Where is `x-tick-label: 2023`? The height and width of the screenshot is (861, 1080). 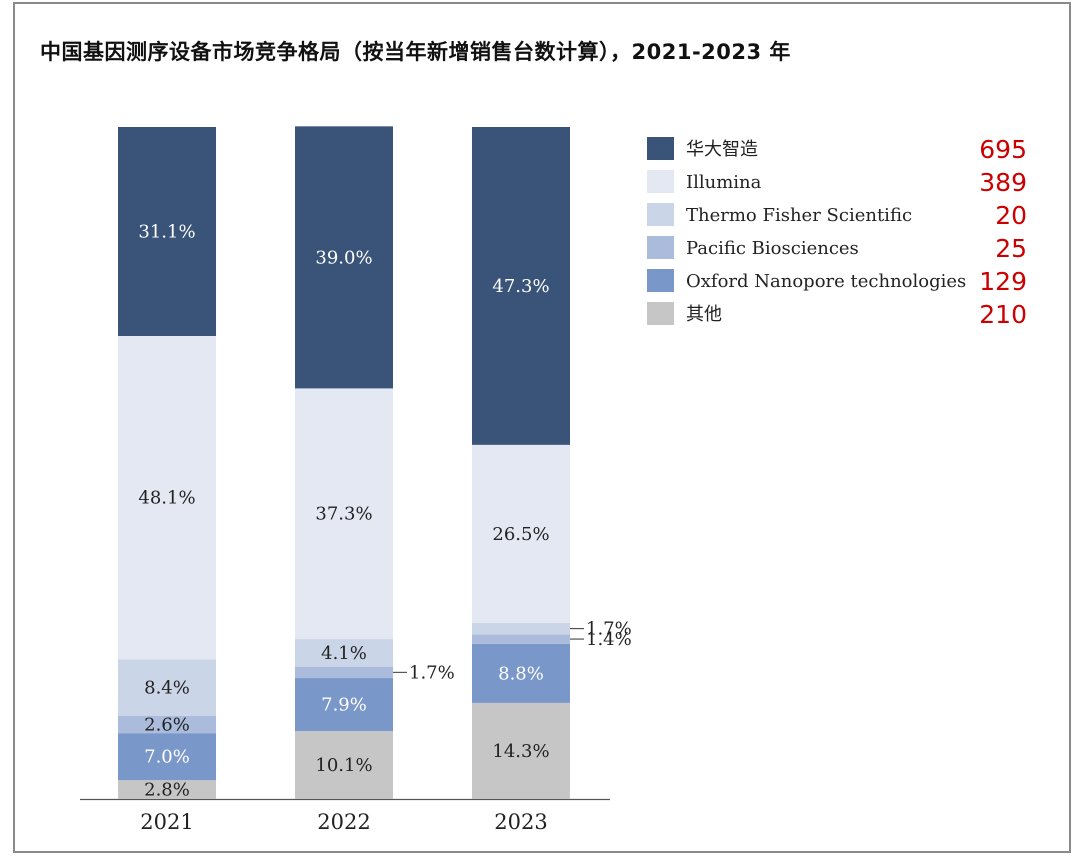
x-tick-label: 2023 is located at coordinates (520, 822).